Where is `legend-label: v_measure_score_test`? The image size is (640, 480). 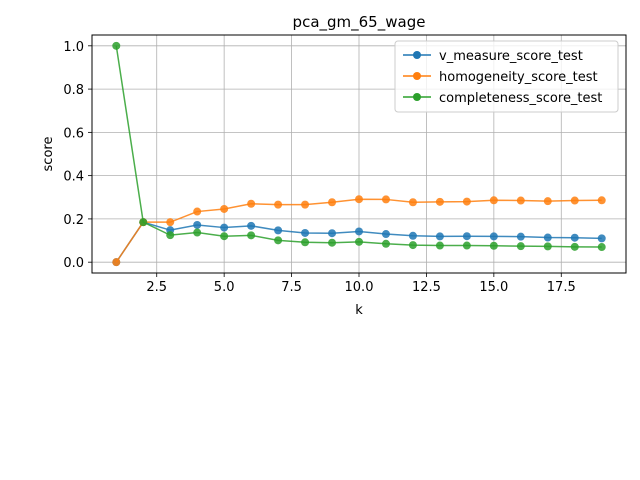 legend-label: v_measure_score_test is located at coordinates (511, 56).